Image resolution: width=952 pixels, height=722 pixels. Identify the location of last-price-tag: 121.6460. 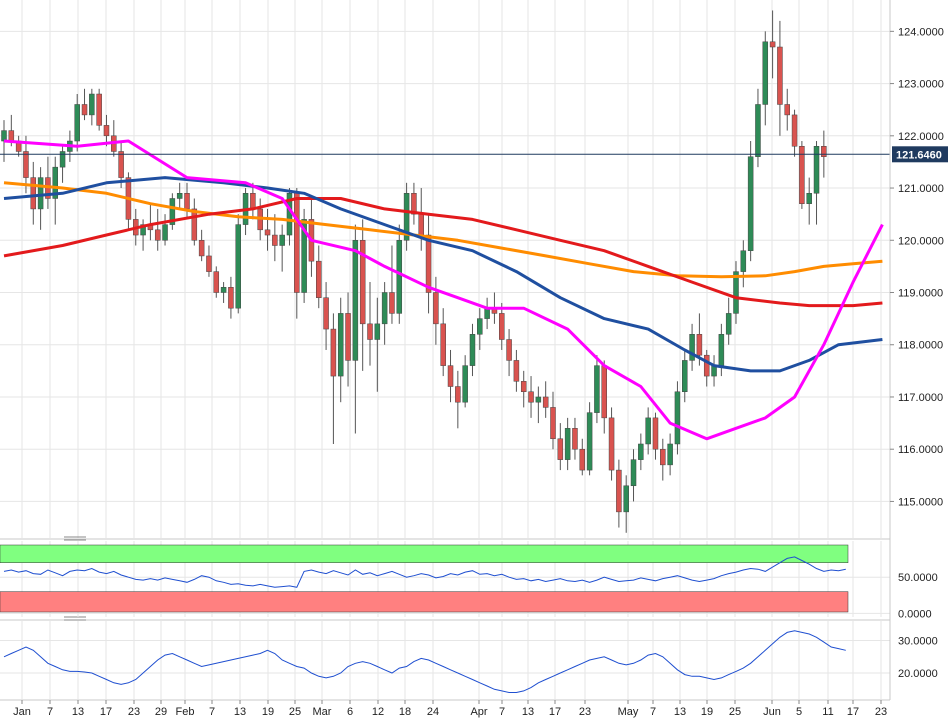
(920, 154).